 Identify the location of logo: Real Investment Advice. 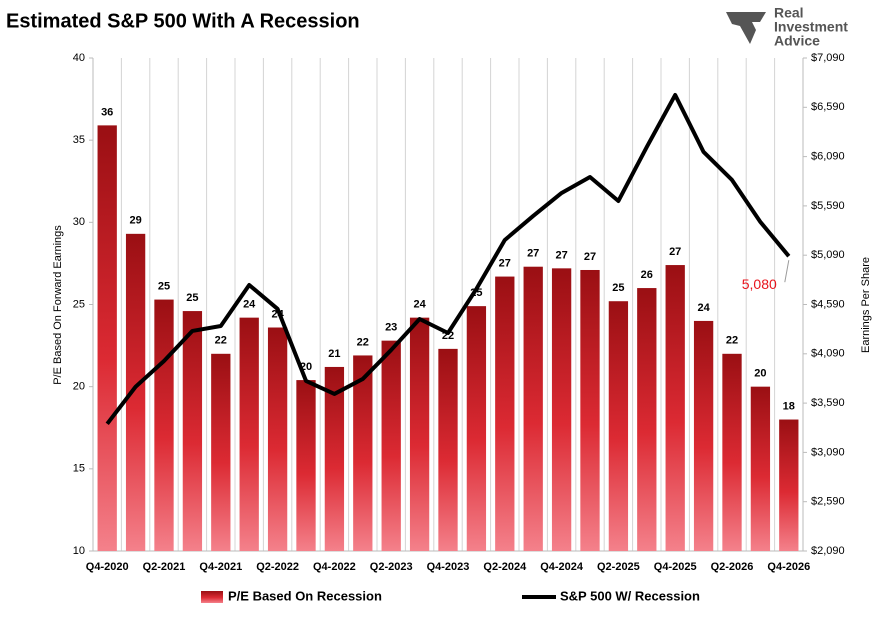
(787, 27).